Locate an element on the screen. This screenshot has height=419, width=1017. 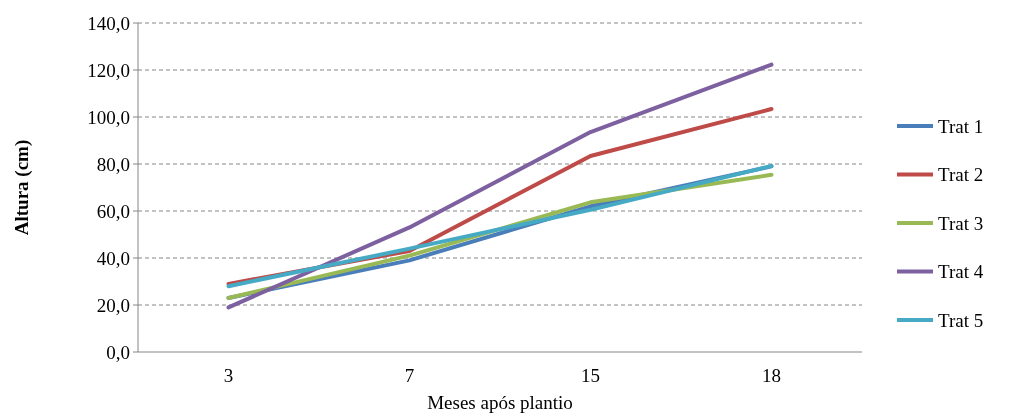
y-tick-label: 20,0 is located at coordinates (113, 305).